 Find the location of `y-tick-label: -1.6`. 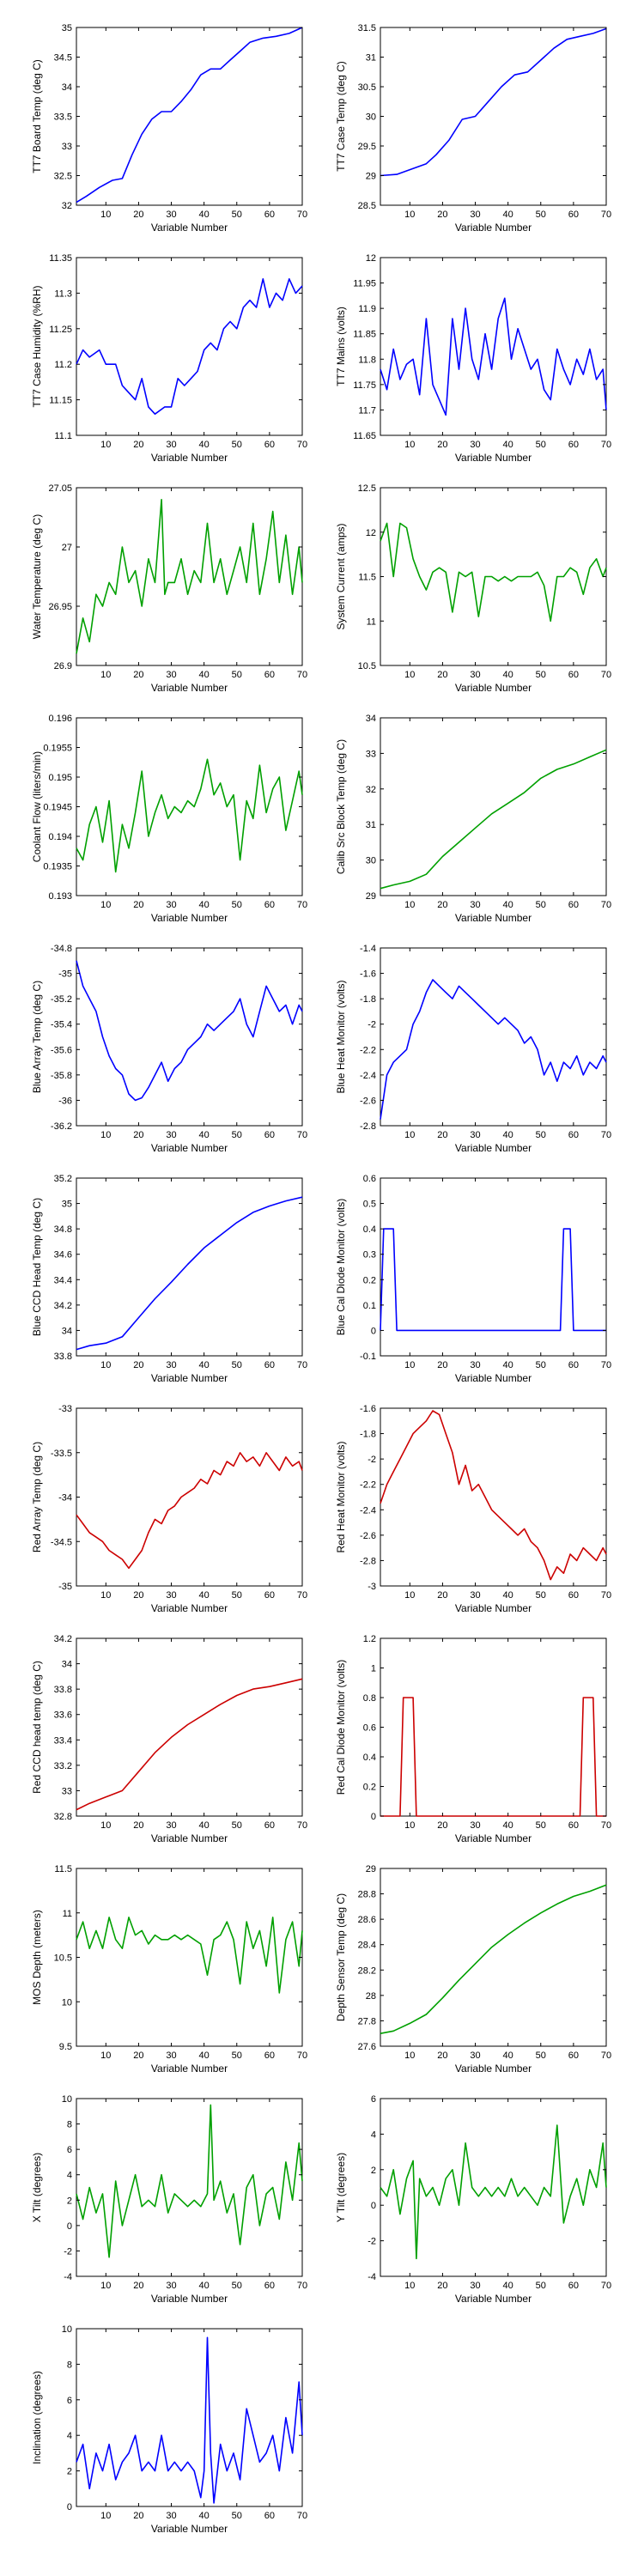

y-tick-label: -1.6 is located at coordinates (368, 974).